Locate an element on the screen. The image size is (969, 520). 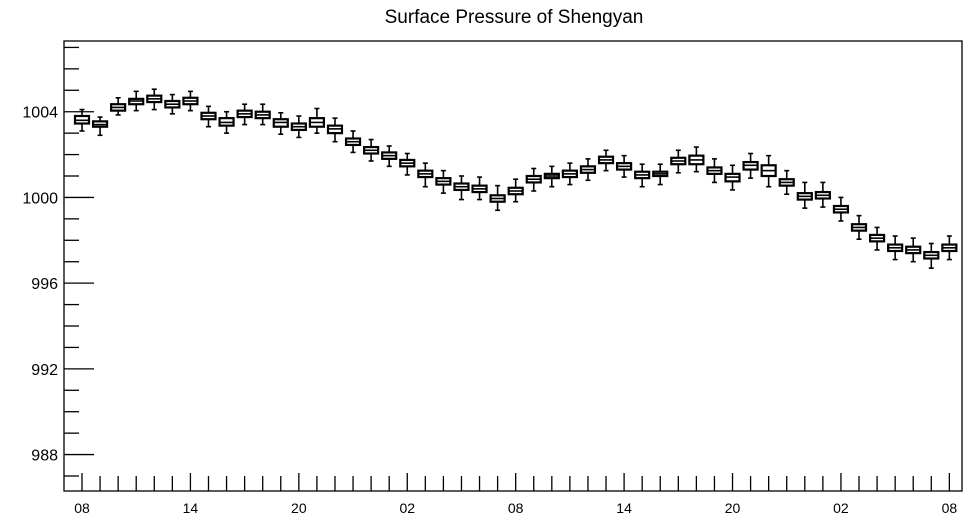
x-axis: 08 14 20 02 08 14 20 02 08 is located at coordinates (515, 494).